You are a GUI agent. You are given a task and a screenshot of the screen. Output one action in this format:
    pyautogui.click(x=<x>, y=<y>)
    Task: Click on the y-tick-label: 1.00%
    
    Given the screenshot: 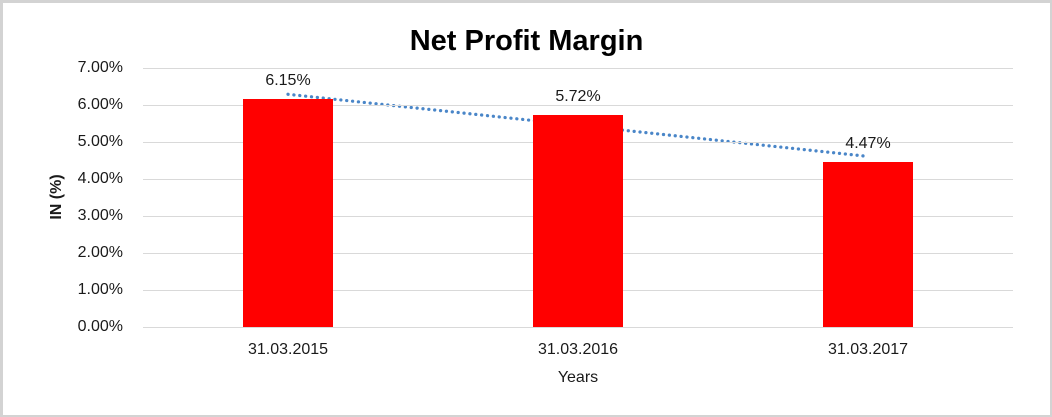 What is the action you would take?
    pyautogui.click(x=100, y=289)
    